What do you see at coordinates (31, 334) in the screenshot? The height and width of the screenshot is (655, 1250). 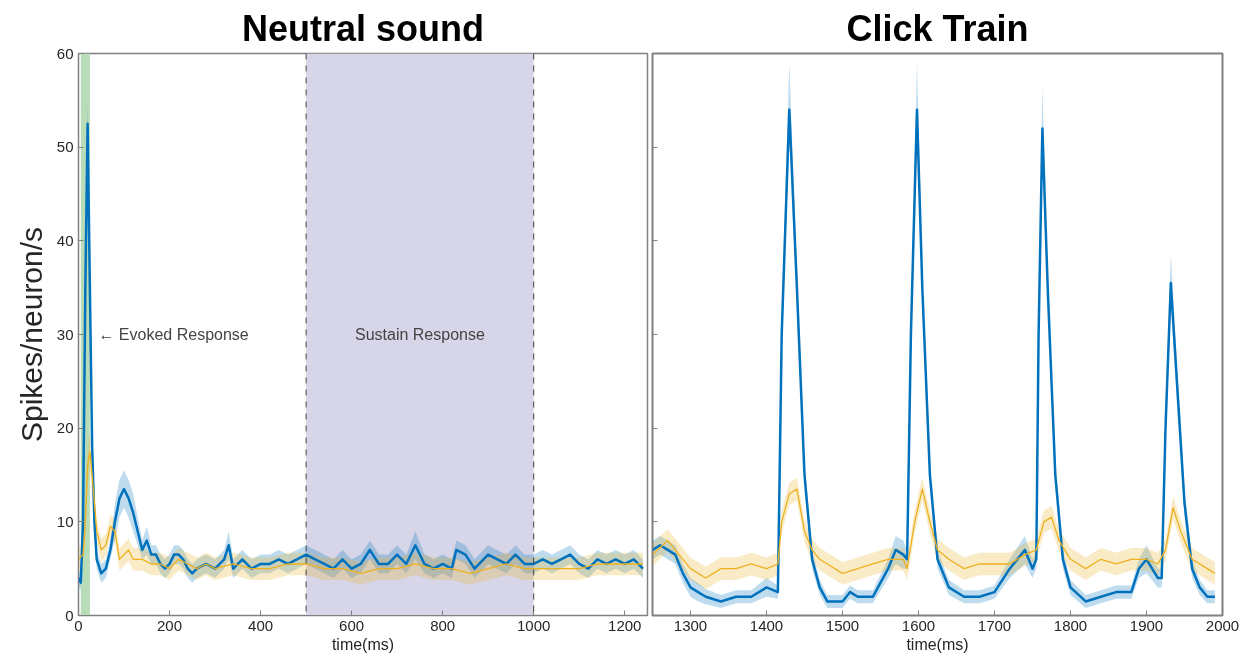 I see `y-axis-title: Spikes/neuron/s` at bounding box center [31, 334].